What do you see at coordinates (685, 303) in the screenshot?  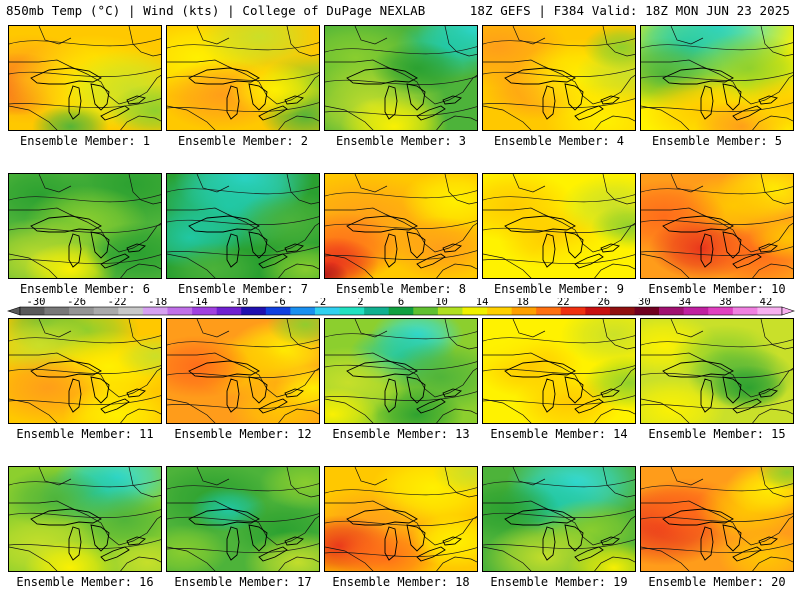 I see `colorbar-tick-label: 34` at bounding box center [685, 303].